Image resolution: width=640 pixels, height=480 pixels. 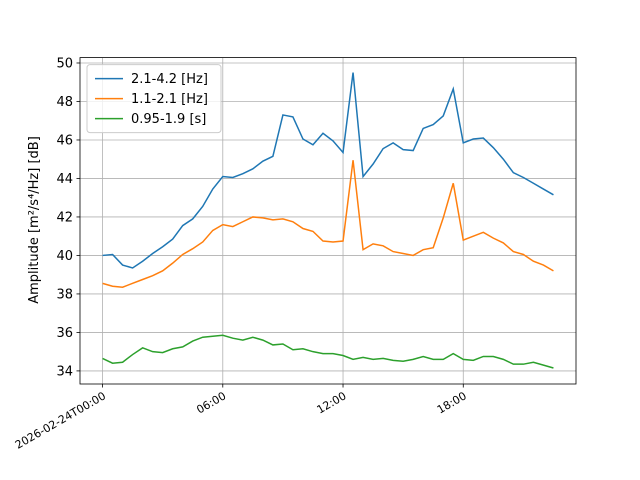 I want to click on legend-label: 2.1-4.2 [Hz], so click(x=169, y=79).